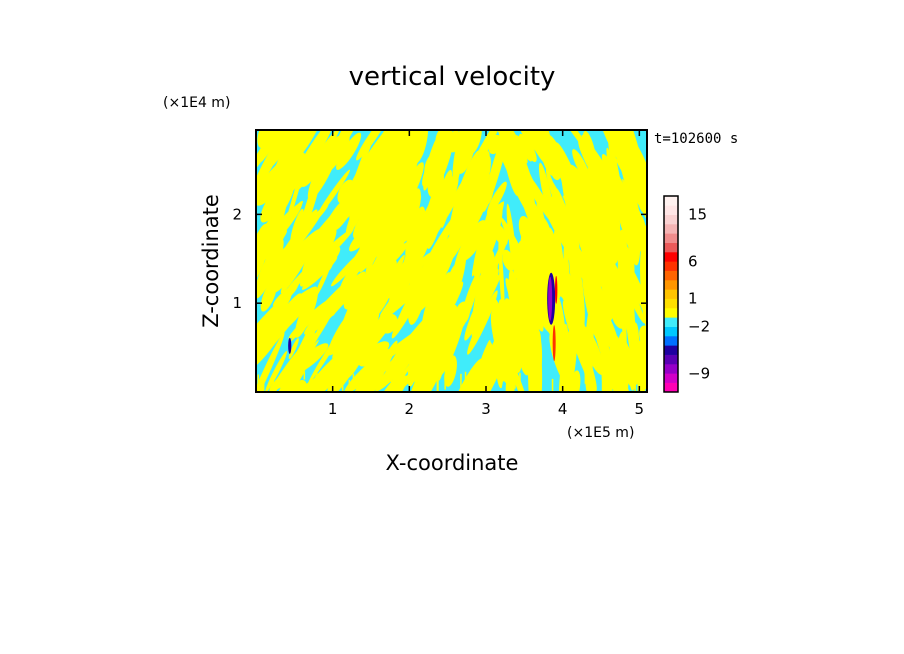 The image size is (904, 654). Describe the element at coordinates (452, 463) in the screenshot. I see `x-axis-label: X-coordinate` at that location.